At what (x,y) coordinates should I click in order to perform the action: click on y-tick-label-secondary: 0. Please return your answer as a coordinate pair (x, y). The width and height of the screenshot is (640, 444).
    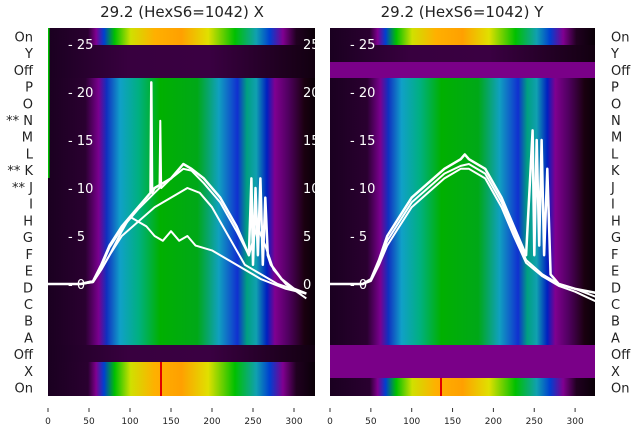
    Looking at the image, I should click on (307, 285).